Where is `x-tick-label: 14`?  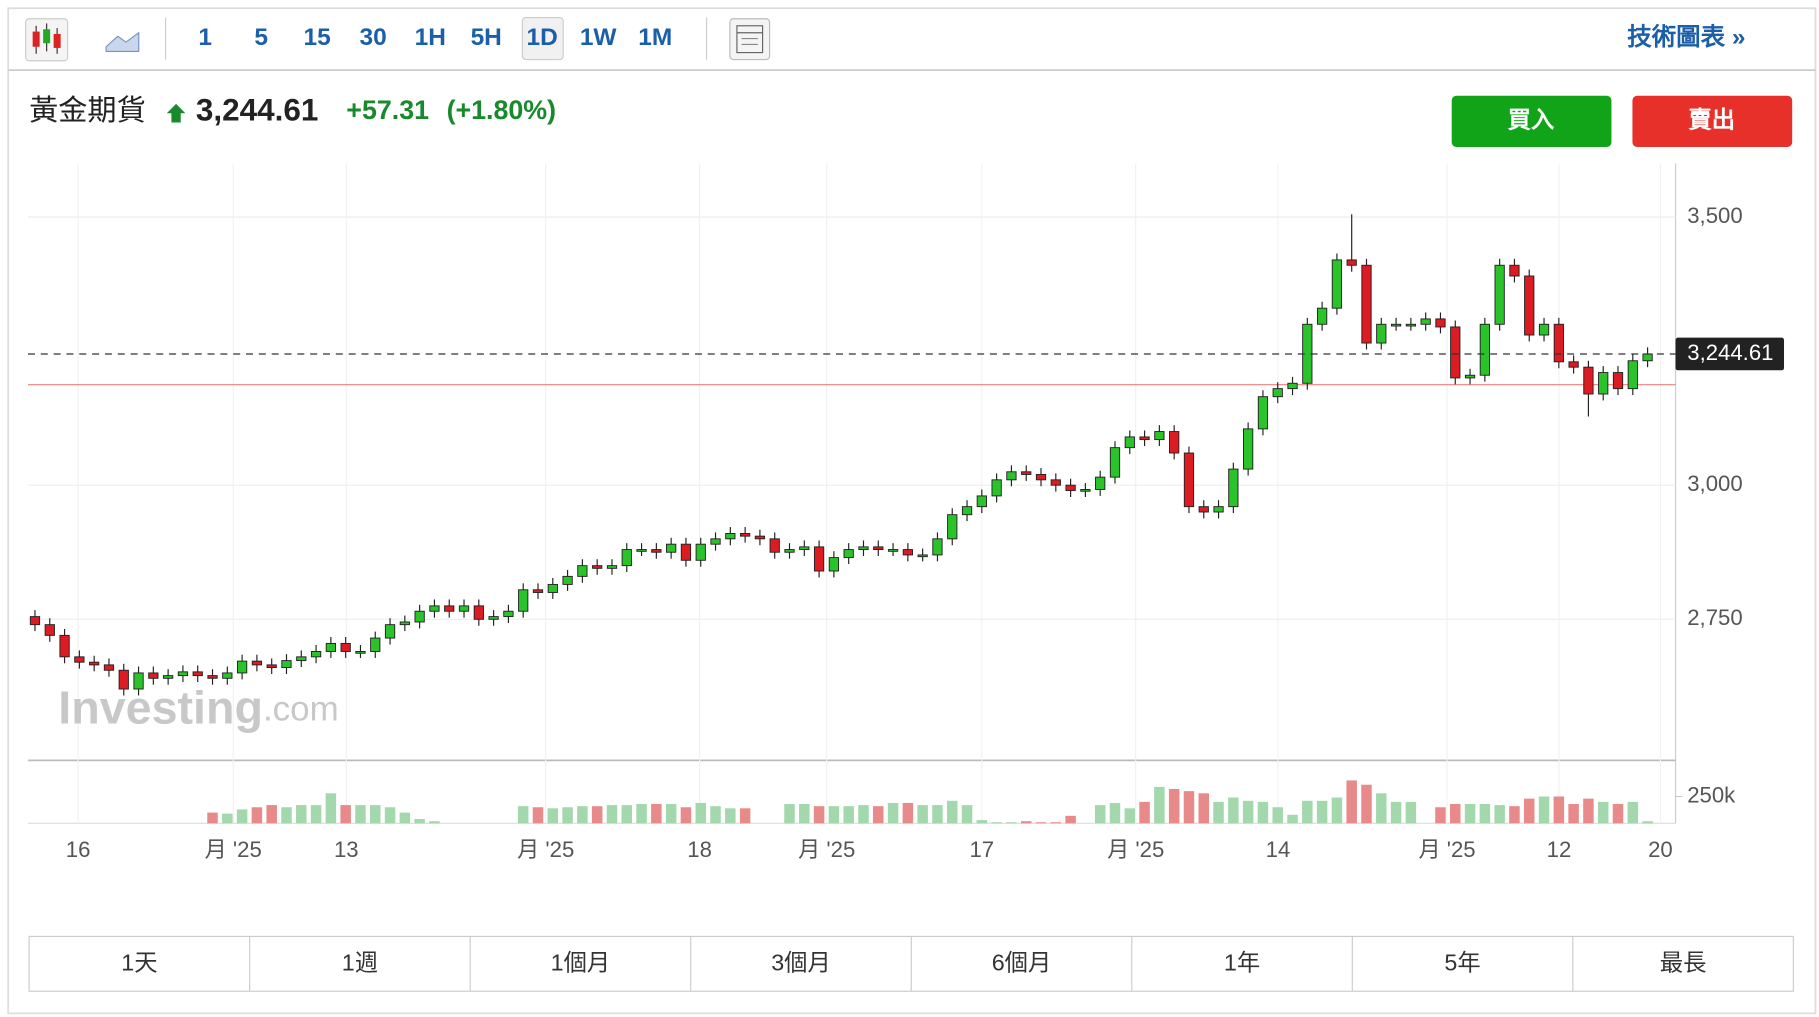 x-tick-label: 14 is located at coordinates (1278, 849).